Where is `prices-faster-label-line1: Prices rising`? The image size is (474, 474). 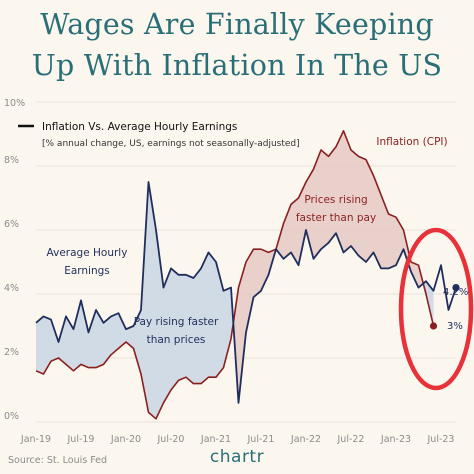
prices-faster-label-line1: Prices rising is located at coordinates (335, 200).